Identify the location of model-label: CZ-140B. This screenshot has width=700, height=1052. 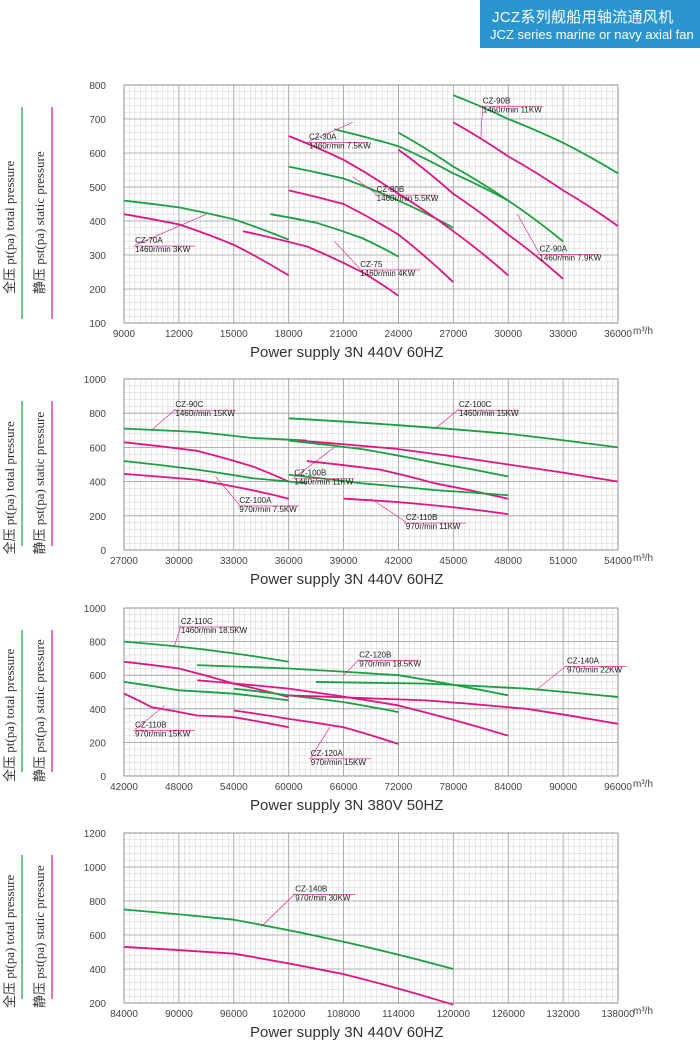
(311, 889).